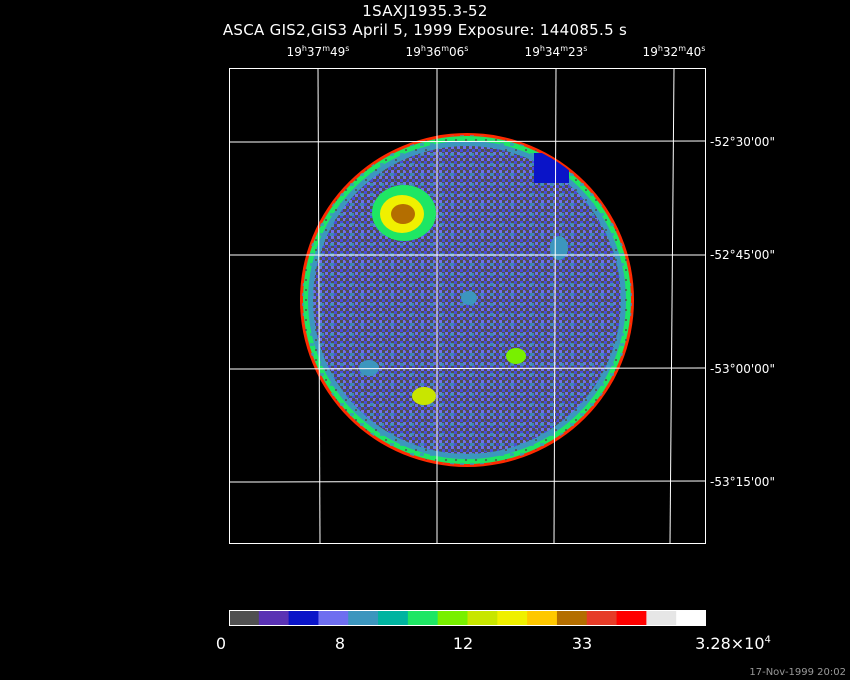 The image size is (850, 680). I want to click on ra-label-1: 19h37m49s, so click(318, 51).